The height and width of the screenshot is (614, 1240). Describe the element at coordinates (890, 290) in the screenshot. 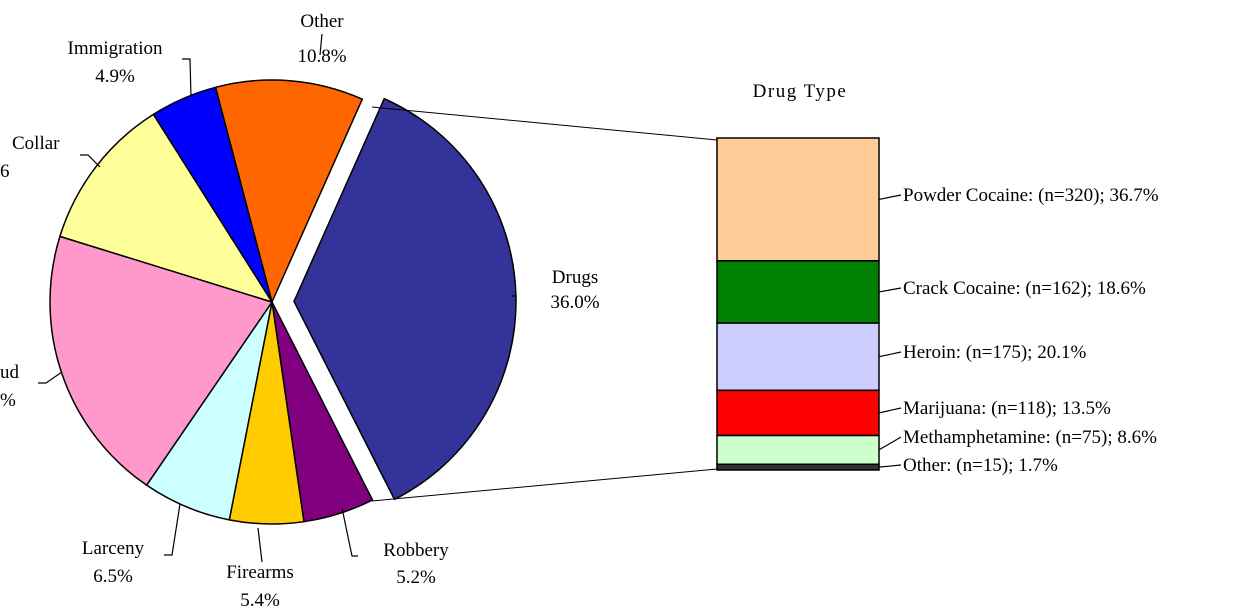

I see `bar-leader-crack-cocaine` at that location.